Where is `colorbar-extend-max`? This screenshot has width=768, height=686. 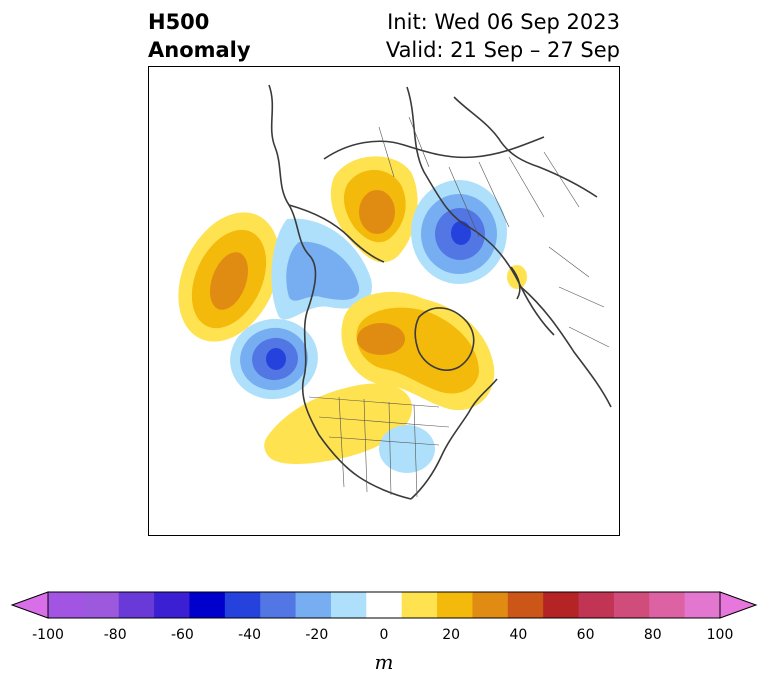
colorbar-extend-max is located at coordinates (738, 605).